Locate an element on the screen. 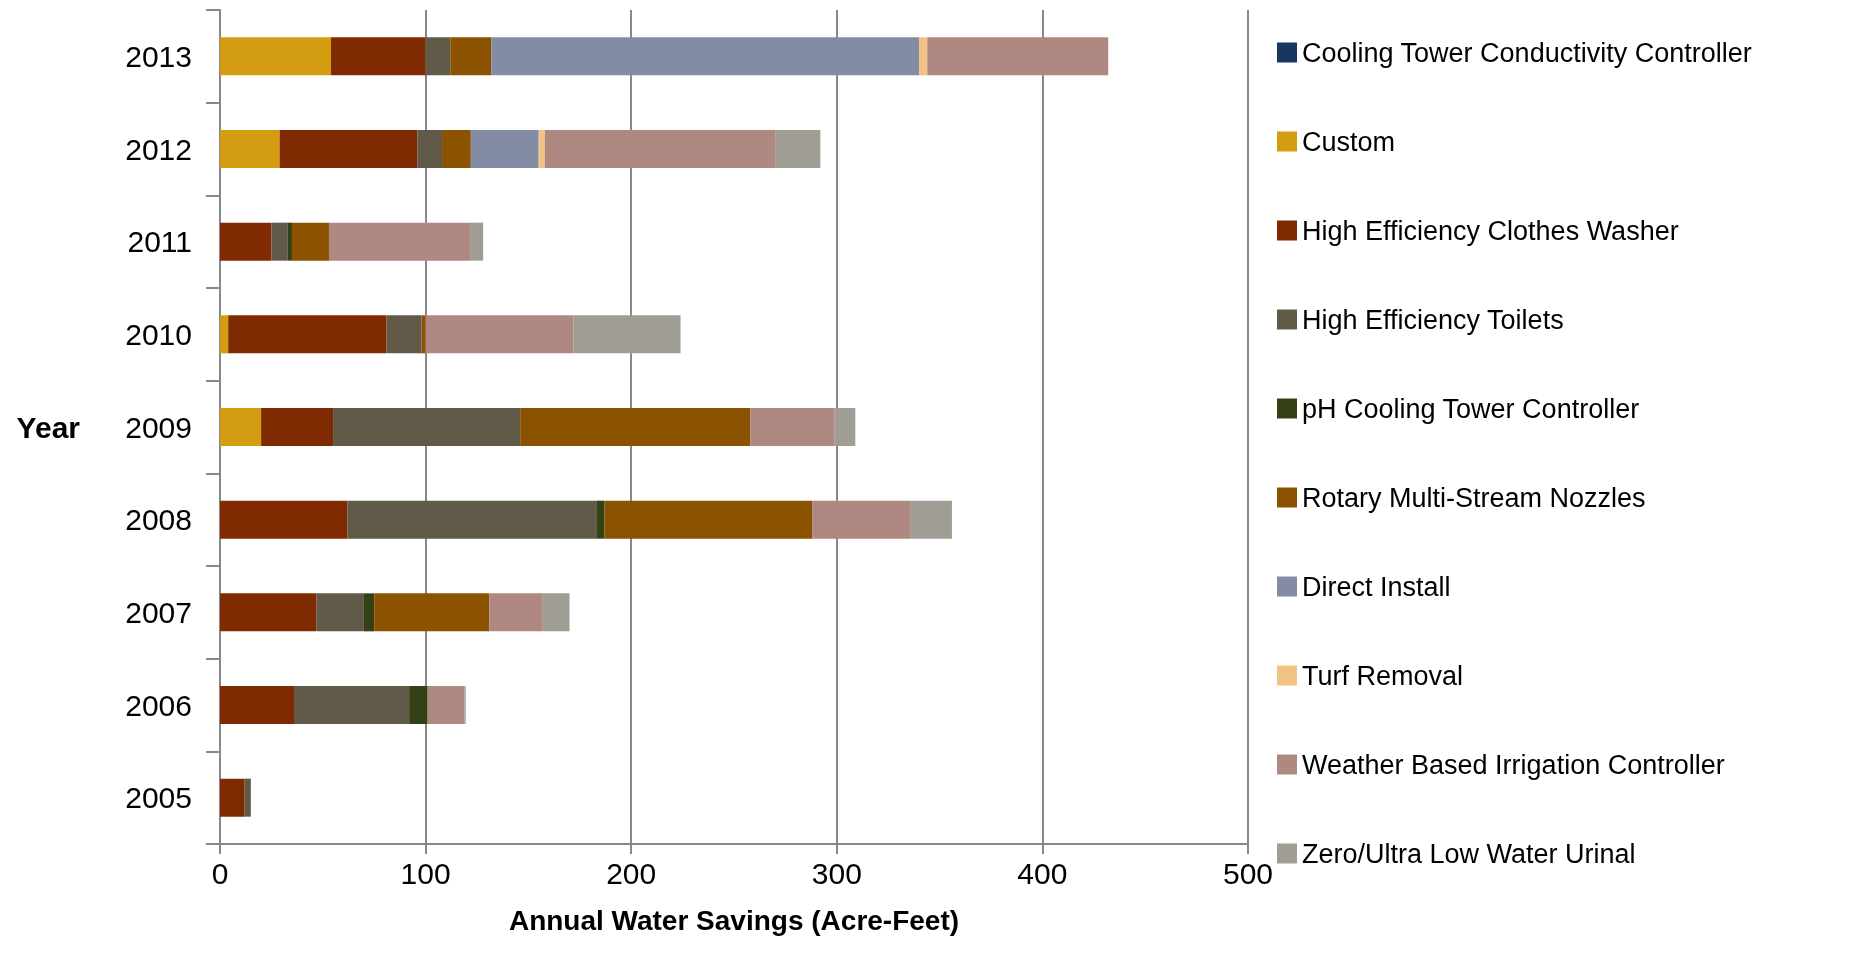 The height and width of the screenshot is (973, 1859). legend-label: Turf Removal is located at coordinates (1383, 675).